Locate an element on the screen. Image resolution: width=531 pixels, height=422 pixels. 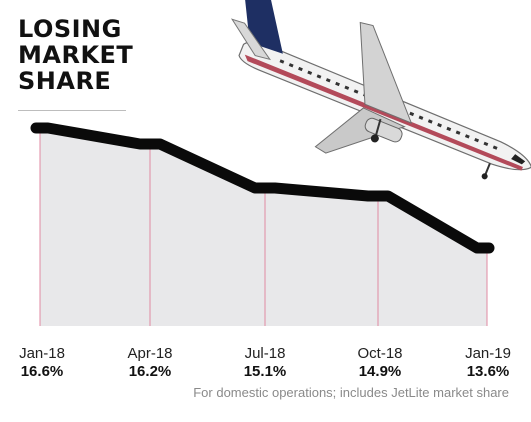
x-tick-label: Jan-19 is located at coordinates (488, 353).